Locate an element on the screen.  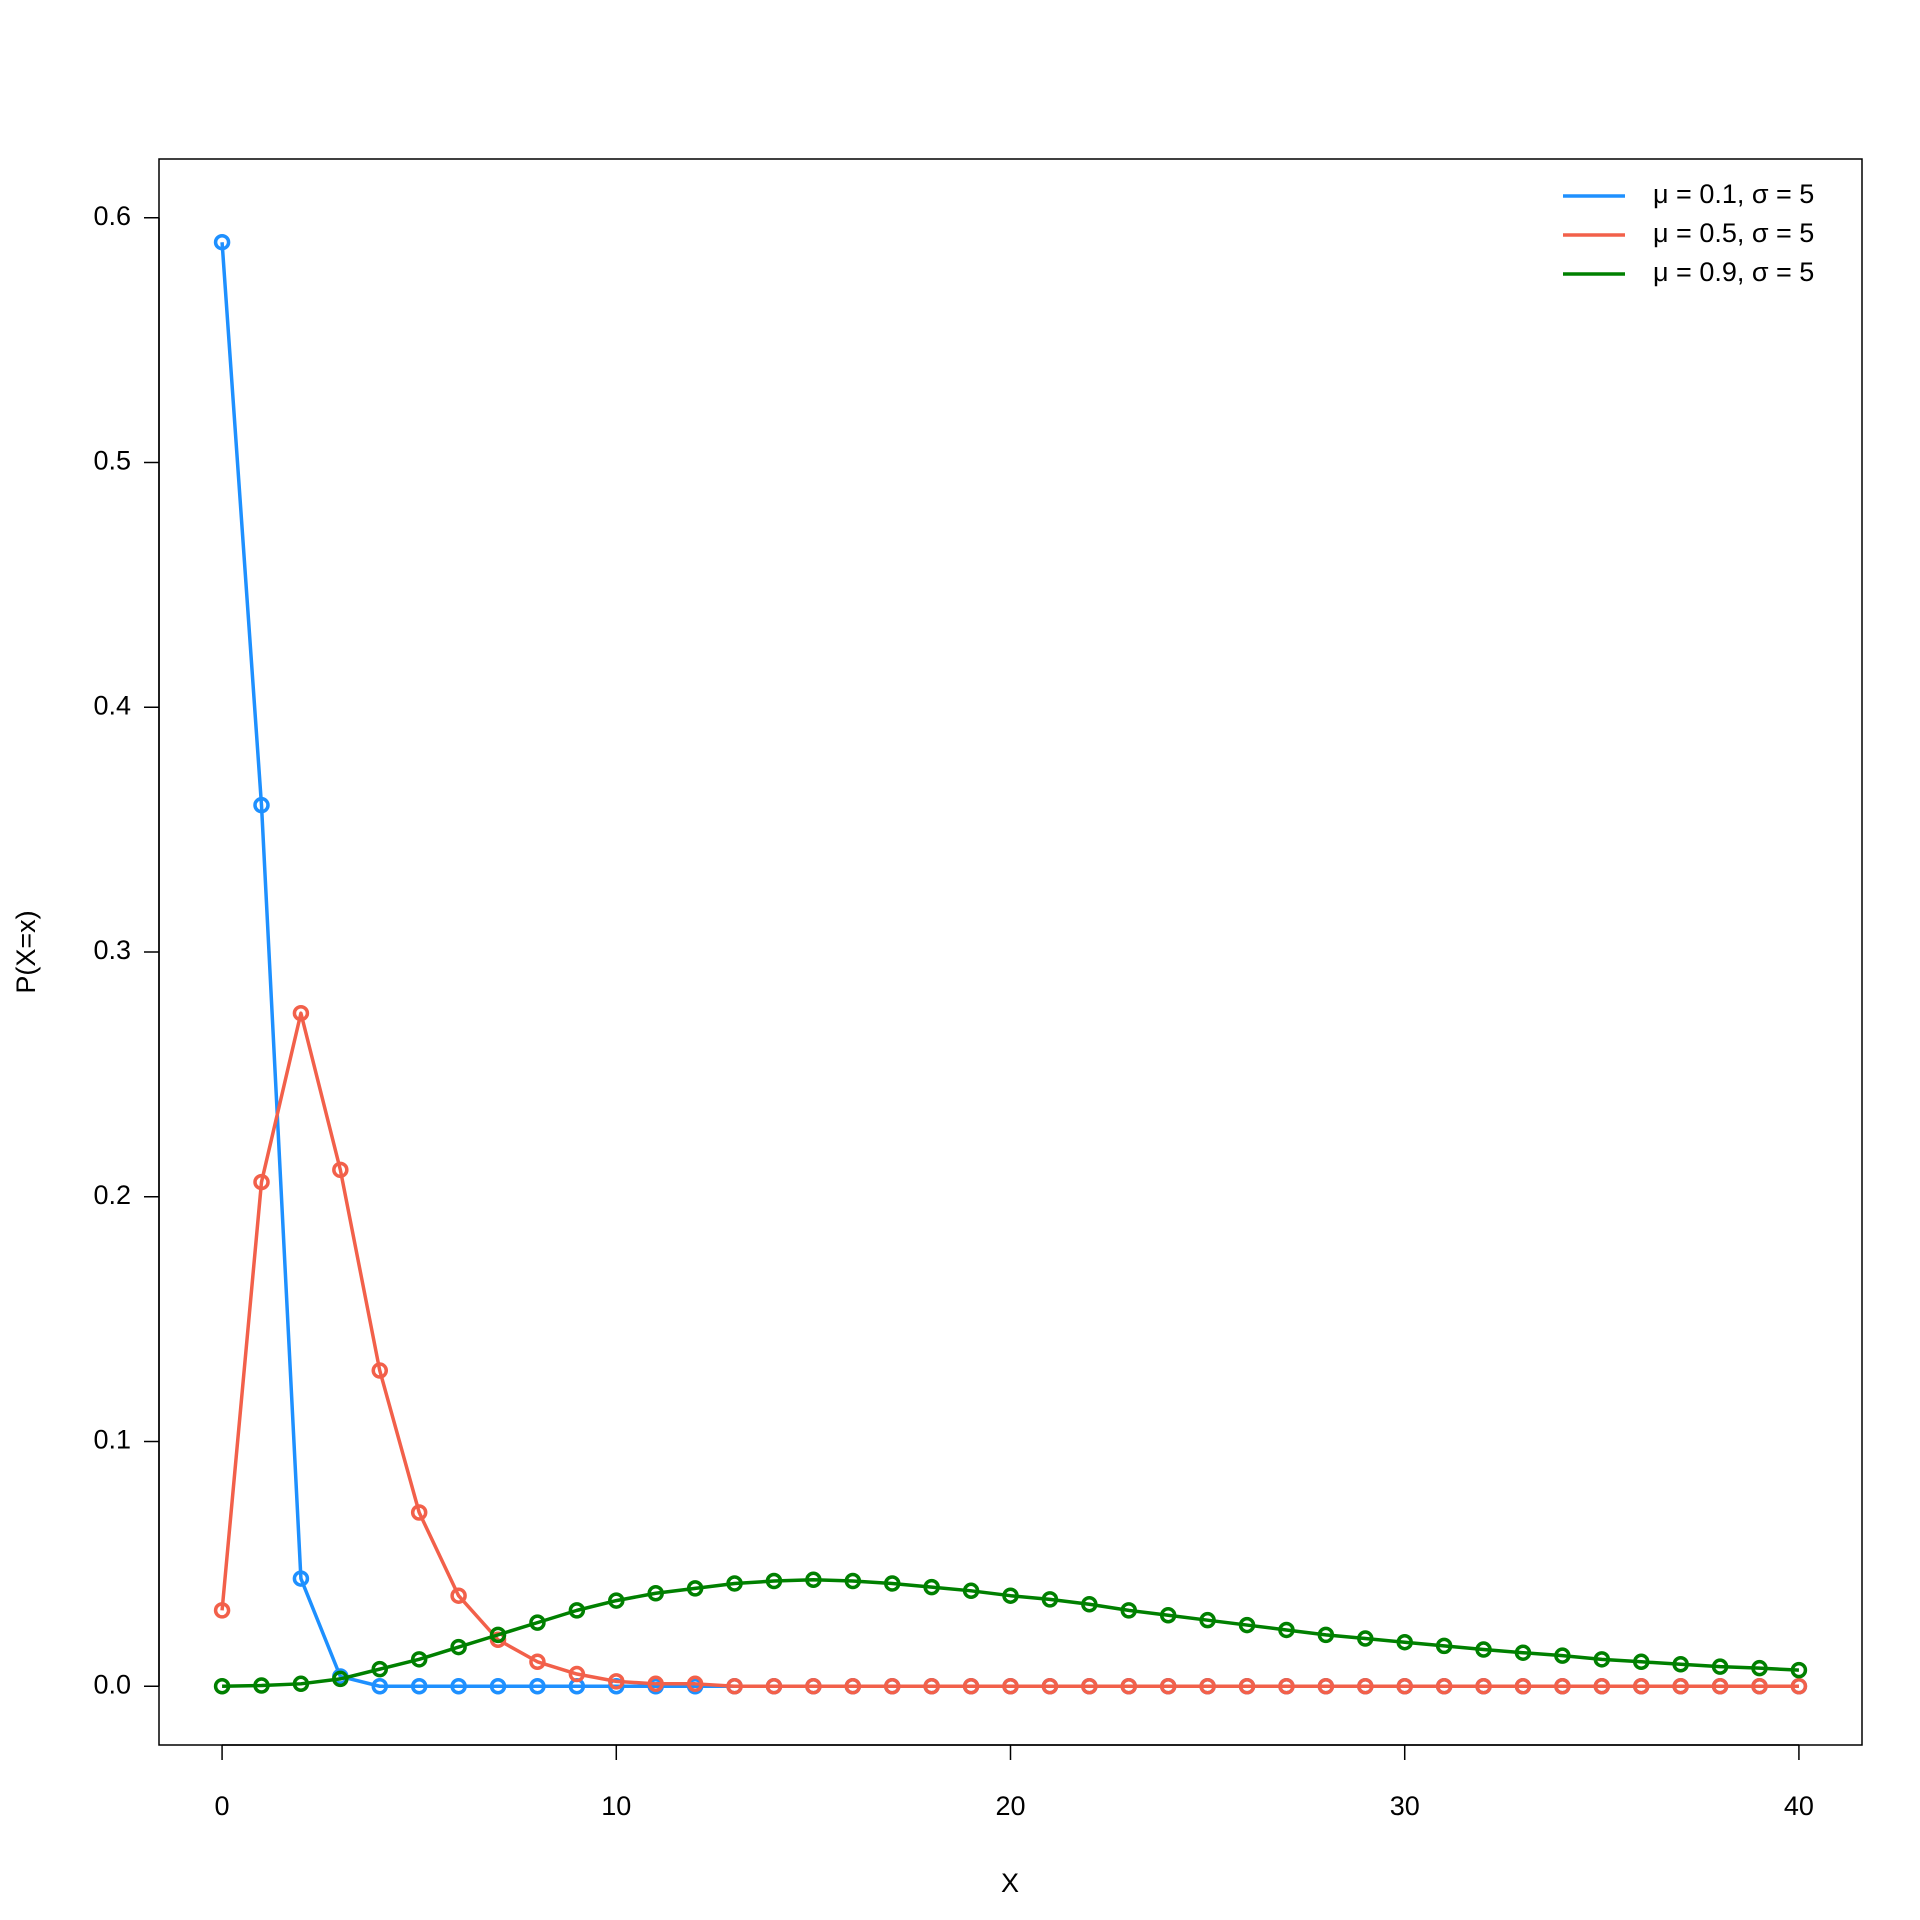
x-tick-label: 0 is located at coordinates (222, 1806).